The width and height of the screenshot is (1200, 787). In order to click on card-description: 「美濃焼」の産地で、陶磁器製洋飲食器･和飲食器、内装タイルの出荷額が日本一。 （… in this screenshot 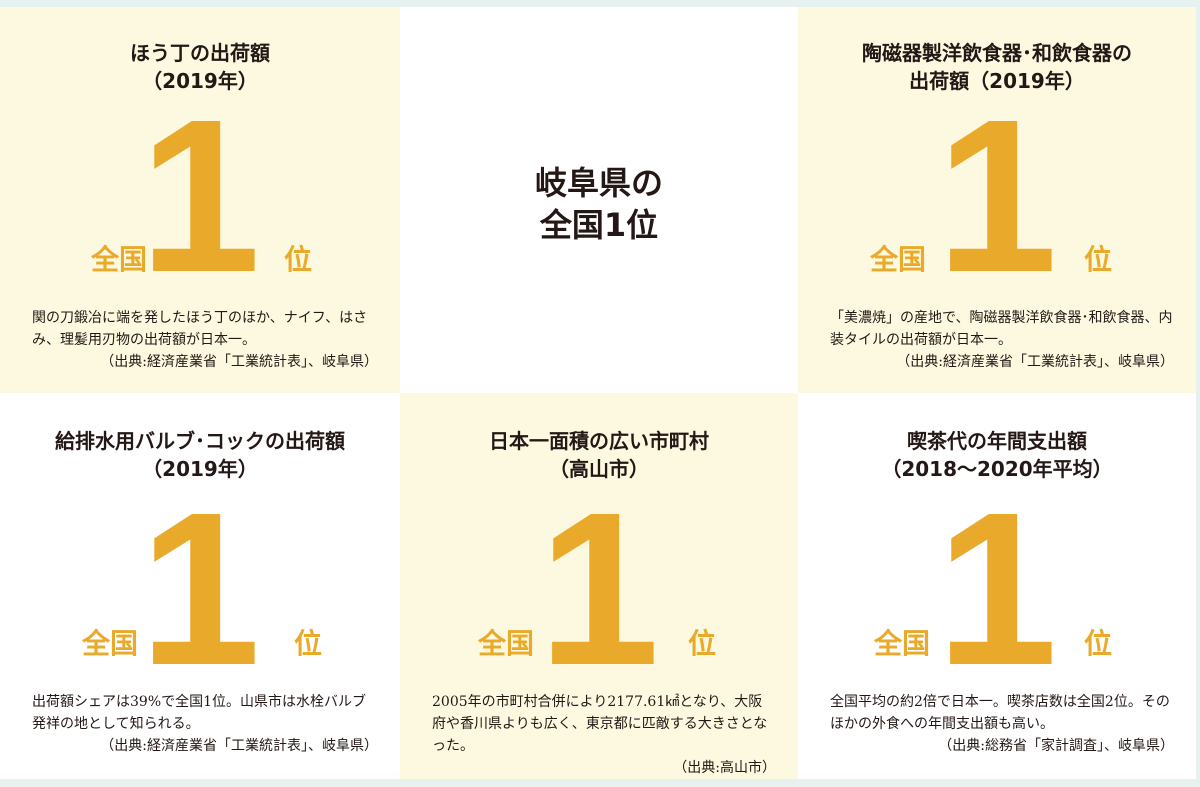, I will do `click(1002, 340)`.